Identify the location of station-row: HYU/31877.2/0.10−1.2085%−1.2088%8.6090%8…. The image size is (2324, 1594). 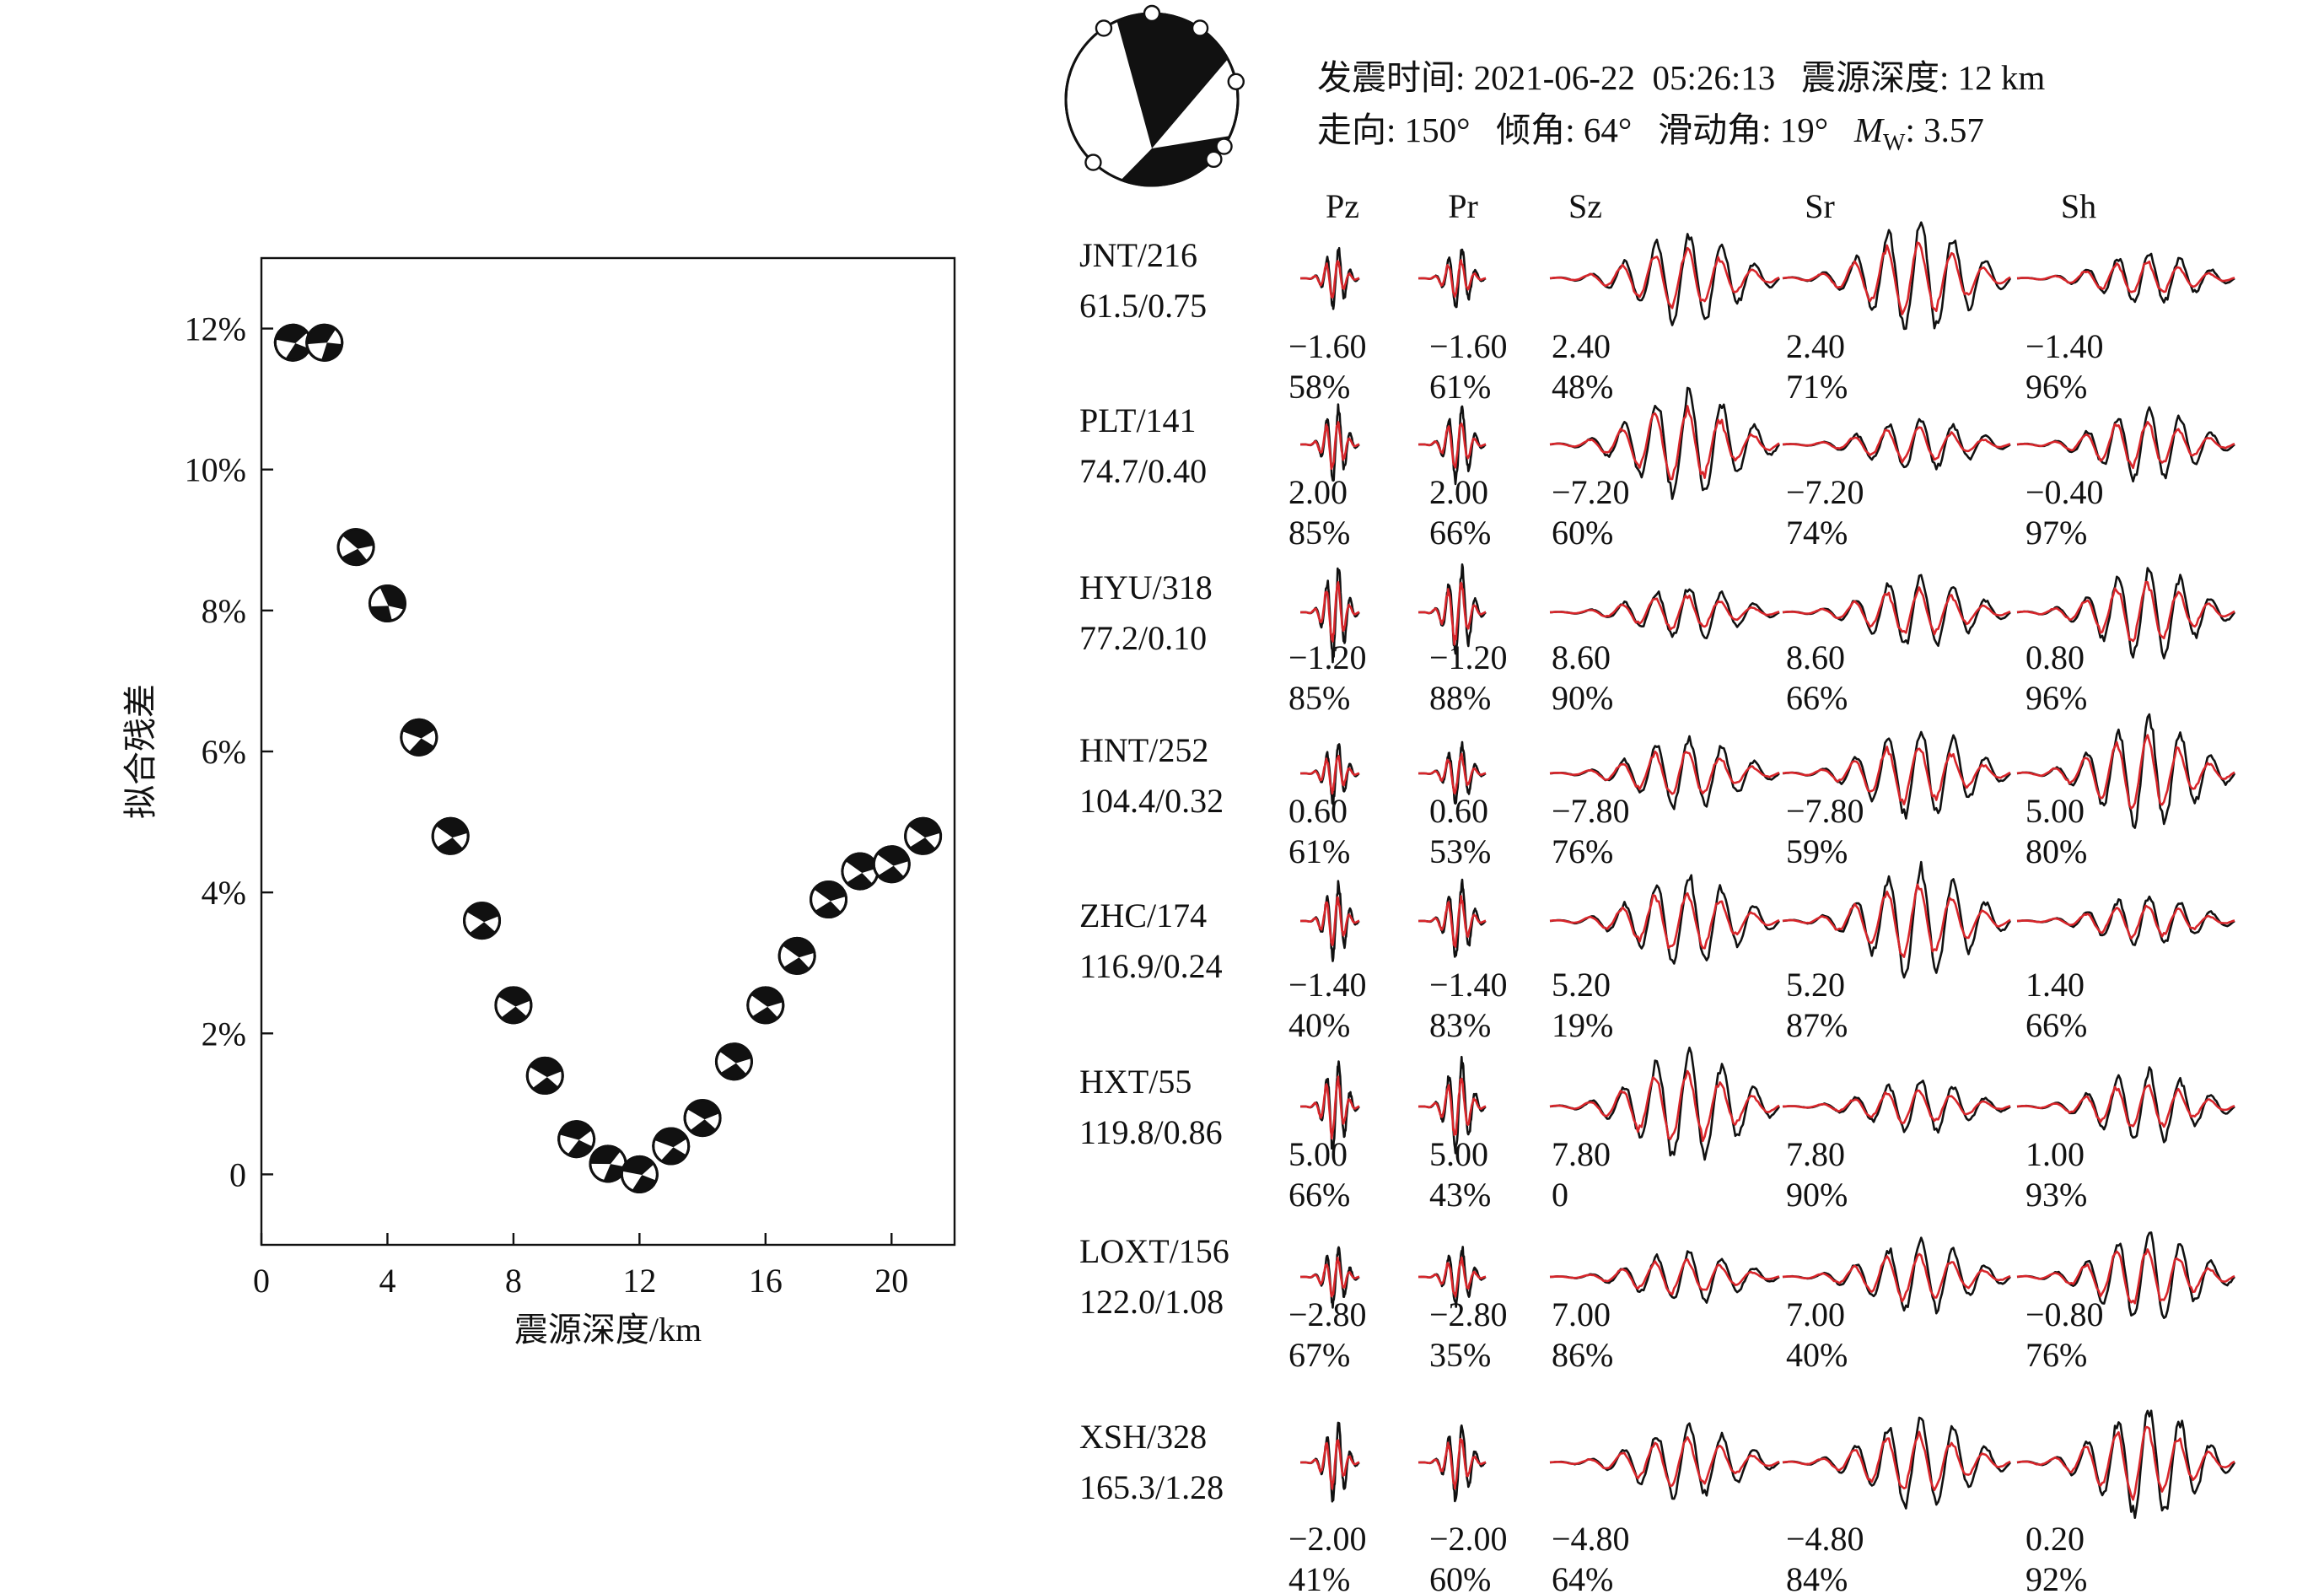
(1657, 640).